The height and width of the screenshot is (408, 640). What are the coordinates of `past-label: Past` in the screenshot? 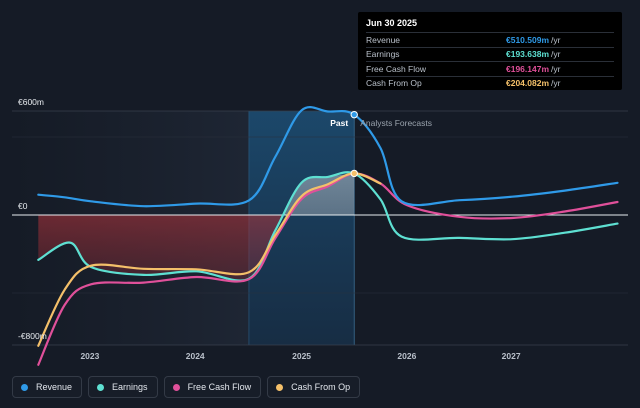 It's located at (339, 123).